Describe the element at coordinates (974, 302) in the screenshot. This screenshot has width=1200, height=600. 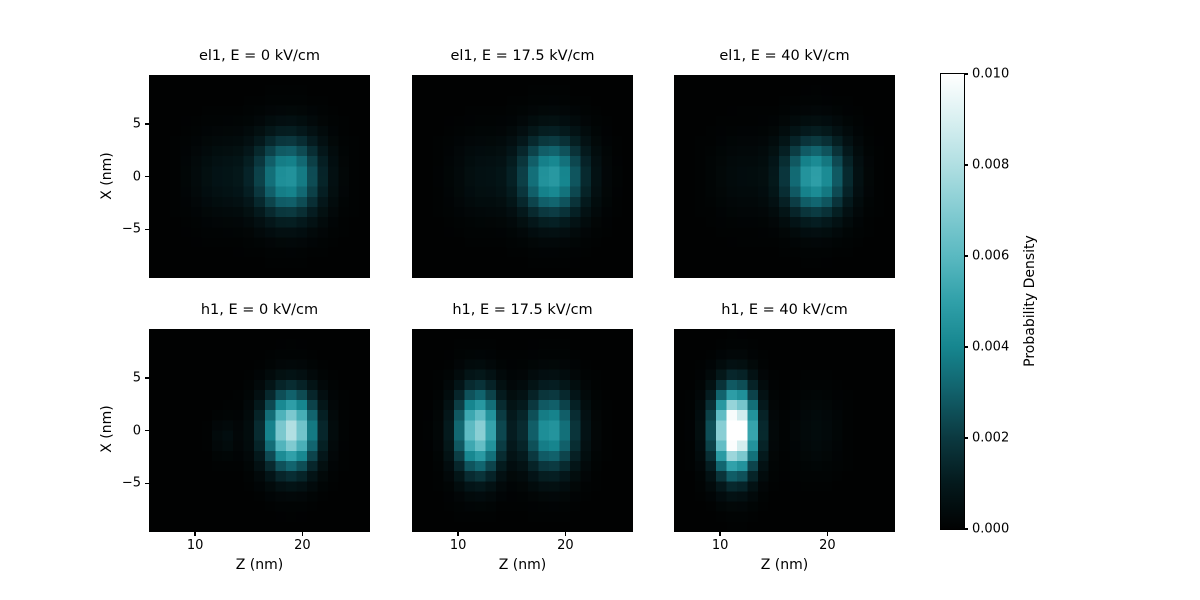
I see `colorbar: 0.010 0.008 0.006 0.004 0.002 0.000` at that location.